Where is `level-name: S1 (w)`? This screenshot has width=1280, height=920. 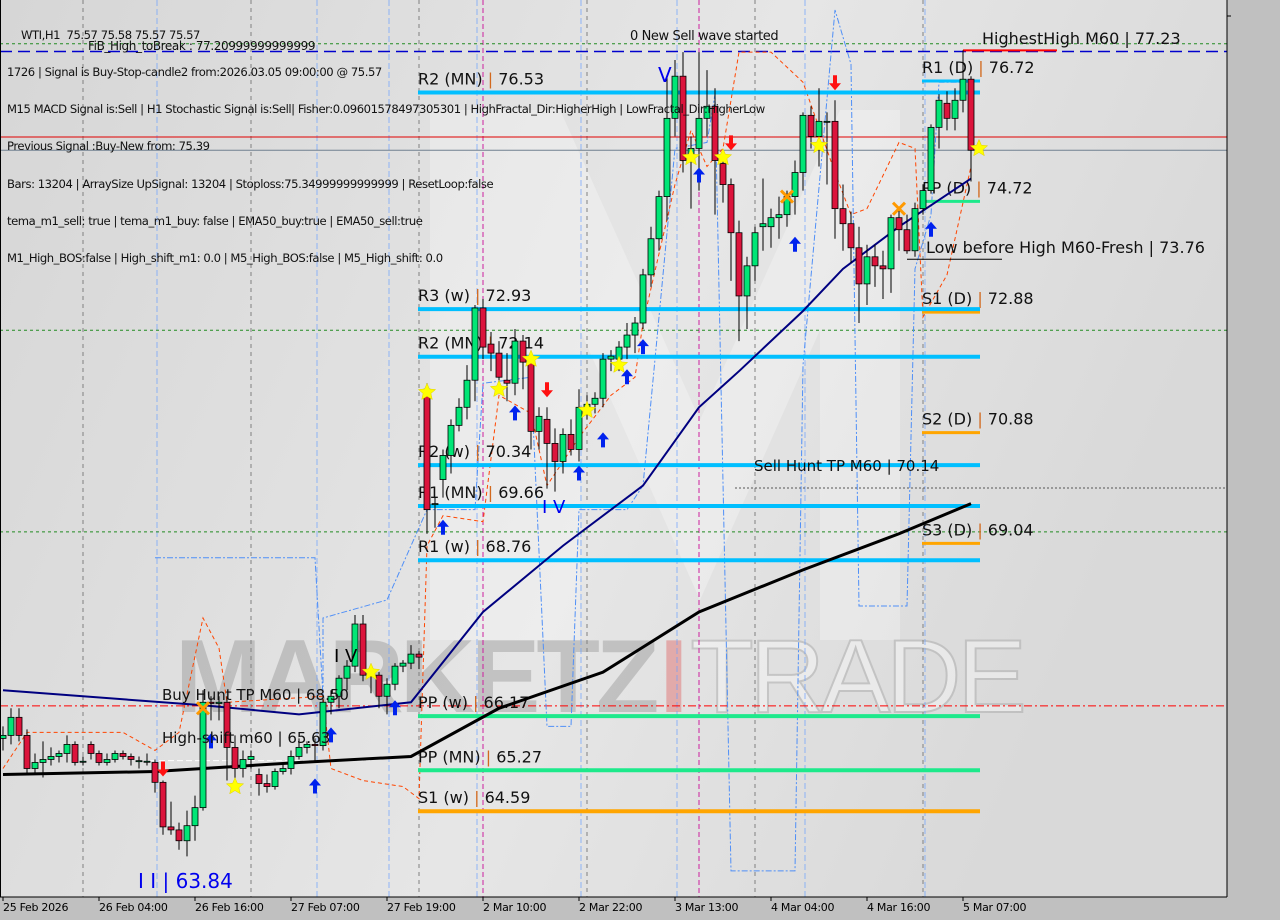 level-name: S1 (w) is located at coordinates (446, 797).